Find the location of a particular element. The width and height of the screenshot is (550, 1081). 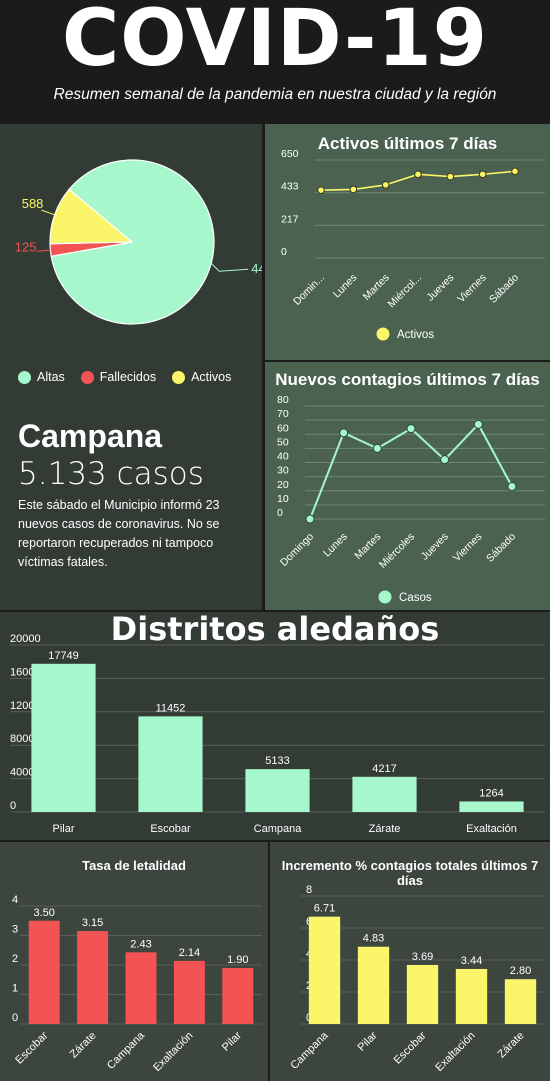

pie-label-activos: 588 is located at coordinates (33, 203).